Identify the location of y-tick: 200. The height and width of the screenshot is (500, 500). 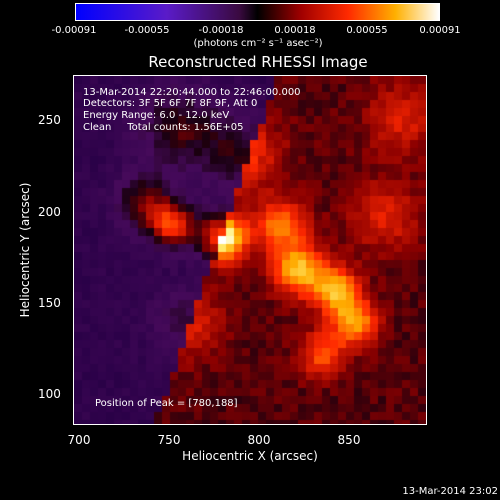
(49, 212).